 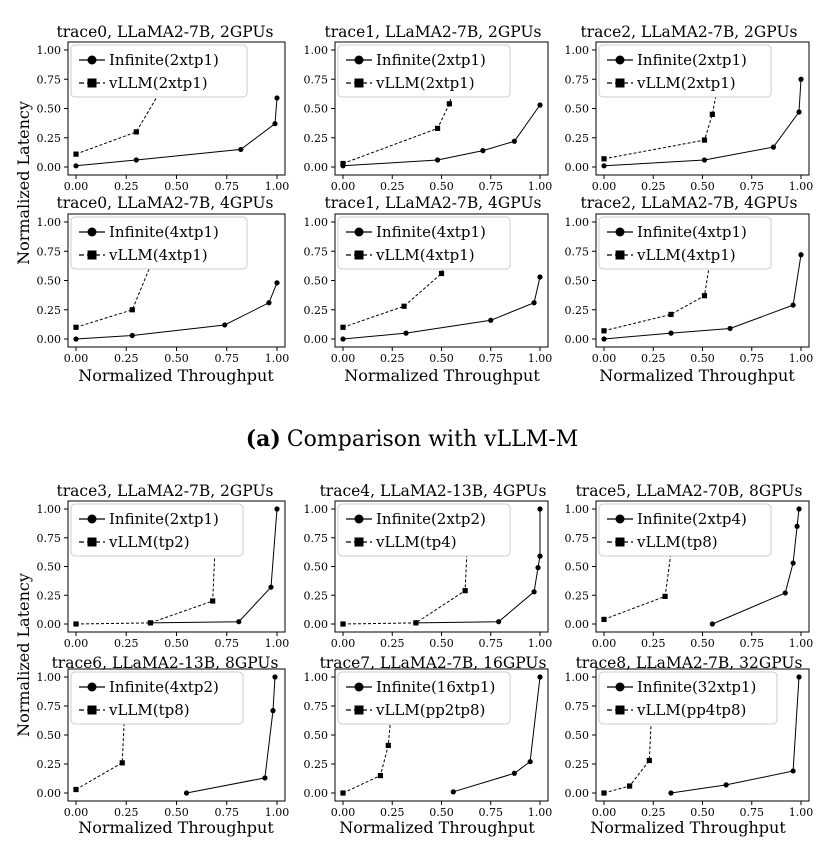 What do you see at coordinates (316, 339) in the screenshot?
I see `panel5-y-tick-label: 0.00` at bounding box center [316, 339].